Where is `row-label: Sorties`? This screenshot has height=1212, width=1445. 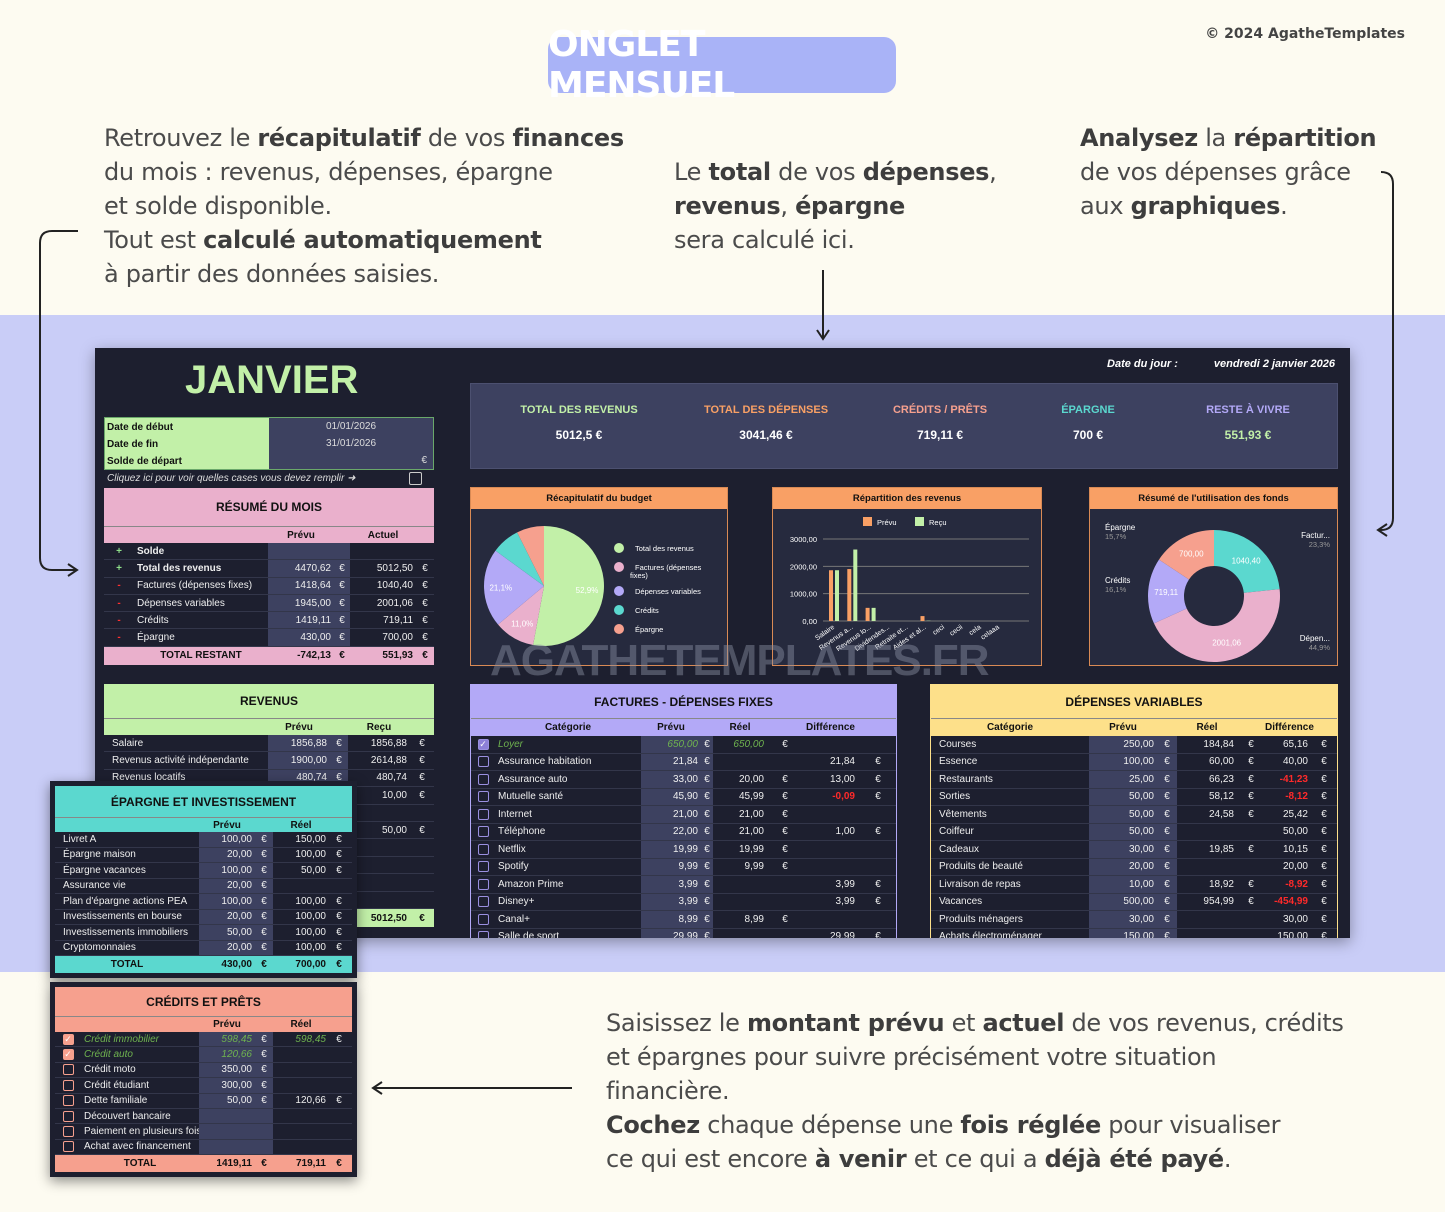
row-label: Sorties is located at coordinates (955, 797).